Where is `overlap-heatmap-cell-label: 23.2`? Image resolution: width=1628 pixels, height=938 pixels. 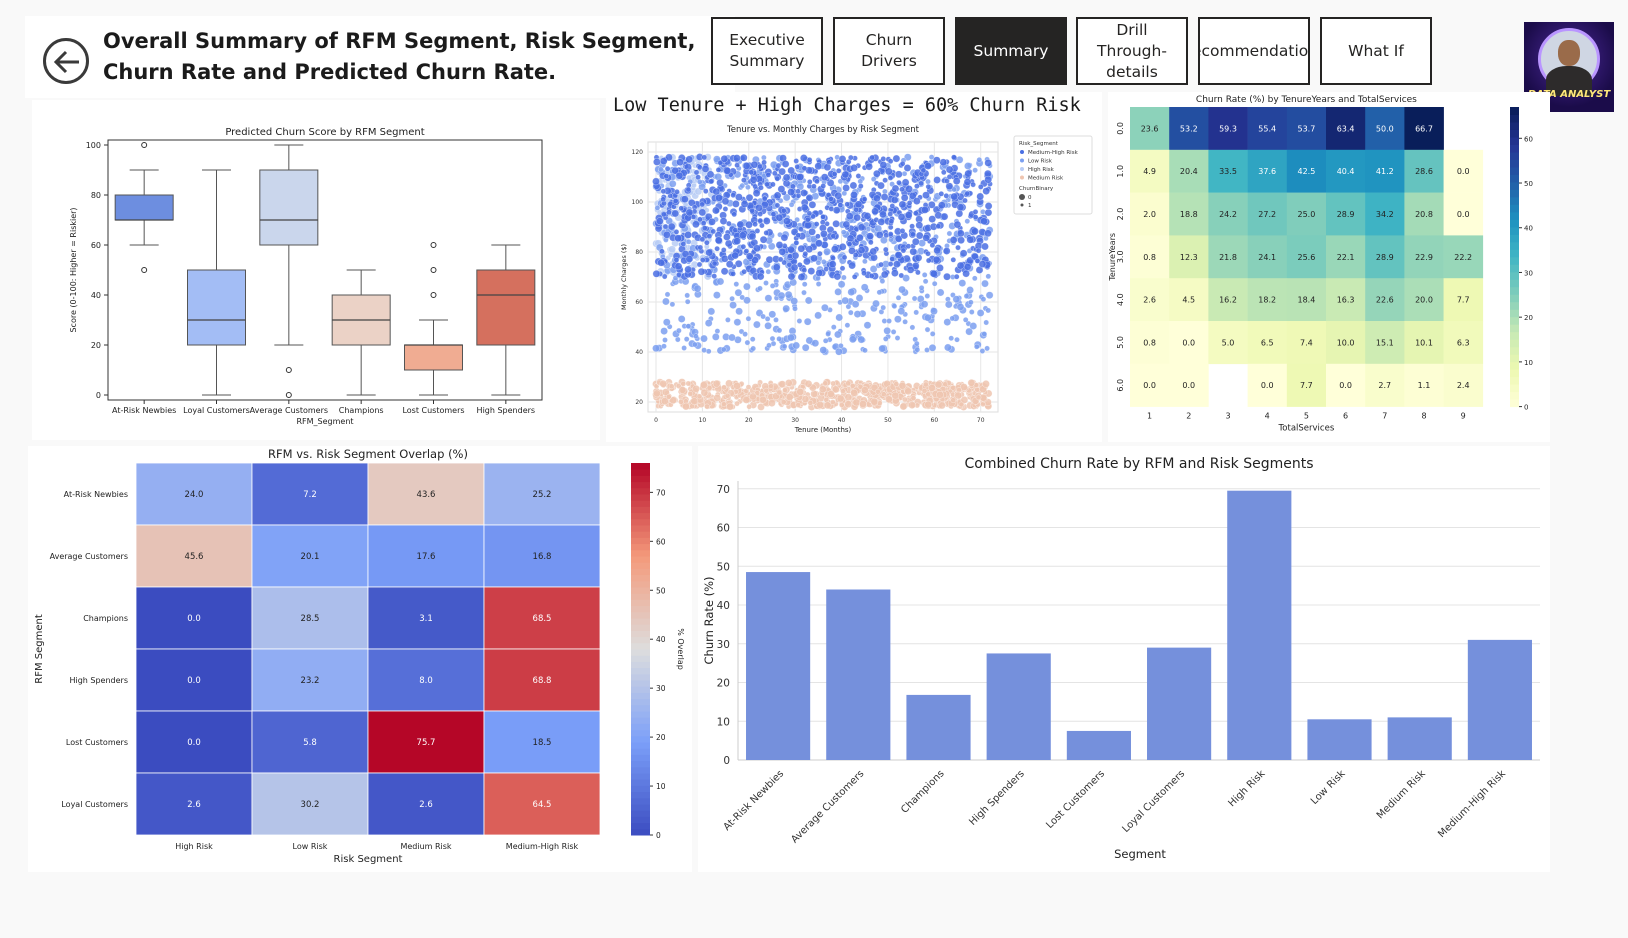 overlap-heatmap-cell-label: 23.2 is located at coordinates (310, 681).